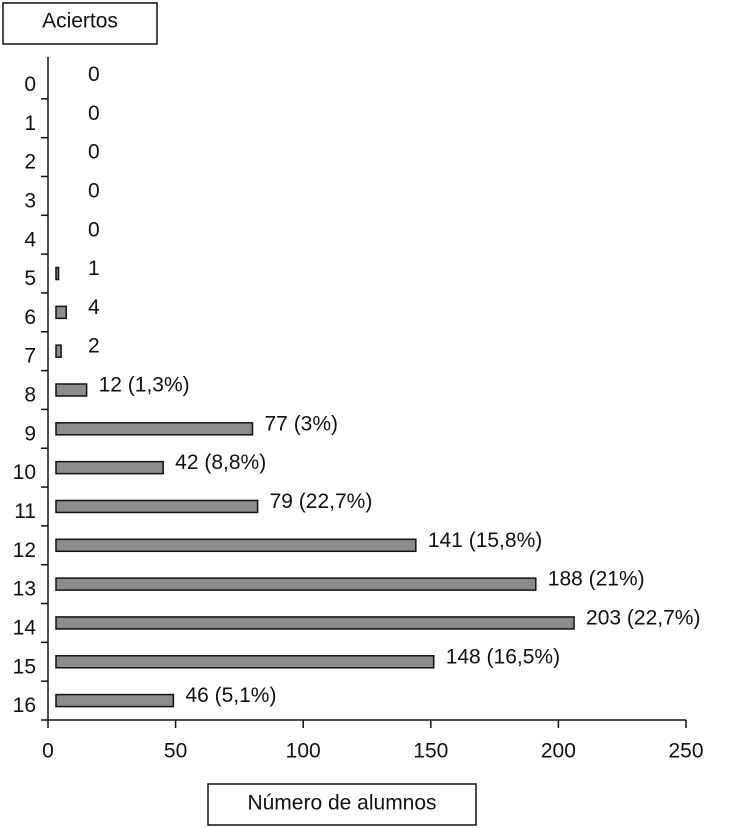 Image resolution: width=730 pixels, height=828 pixels. I want to click on value-label: 141 (15,8%), so click(485, 540).